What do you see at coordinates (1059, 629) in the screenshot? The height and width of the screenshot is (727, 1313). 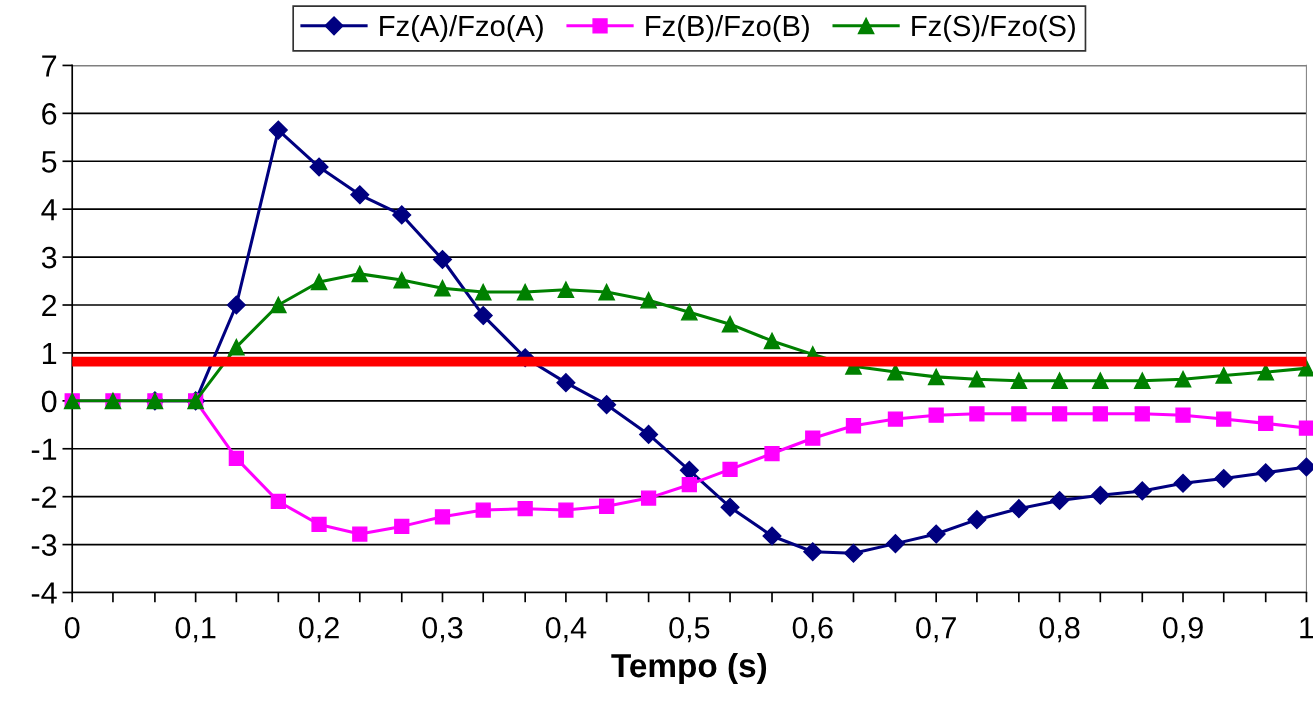 I see `x-tick-label: 0,8` at bounding box center [1059, 629].